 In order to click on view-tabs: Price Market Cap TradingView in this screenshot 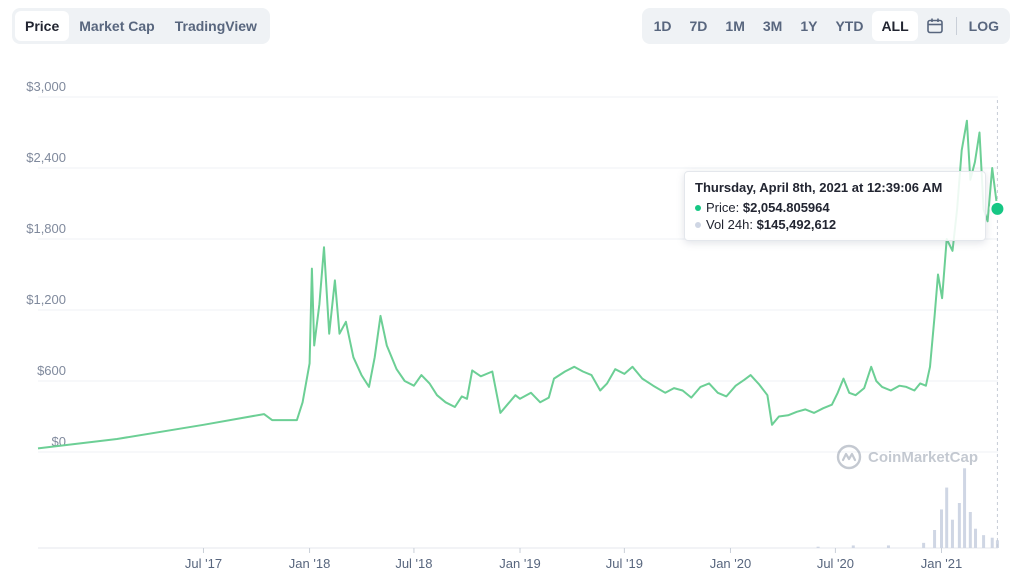, I will do `click(141, 26)`.